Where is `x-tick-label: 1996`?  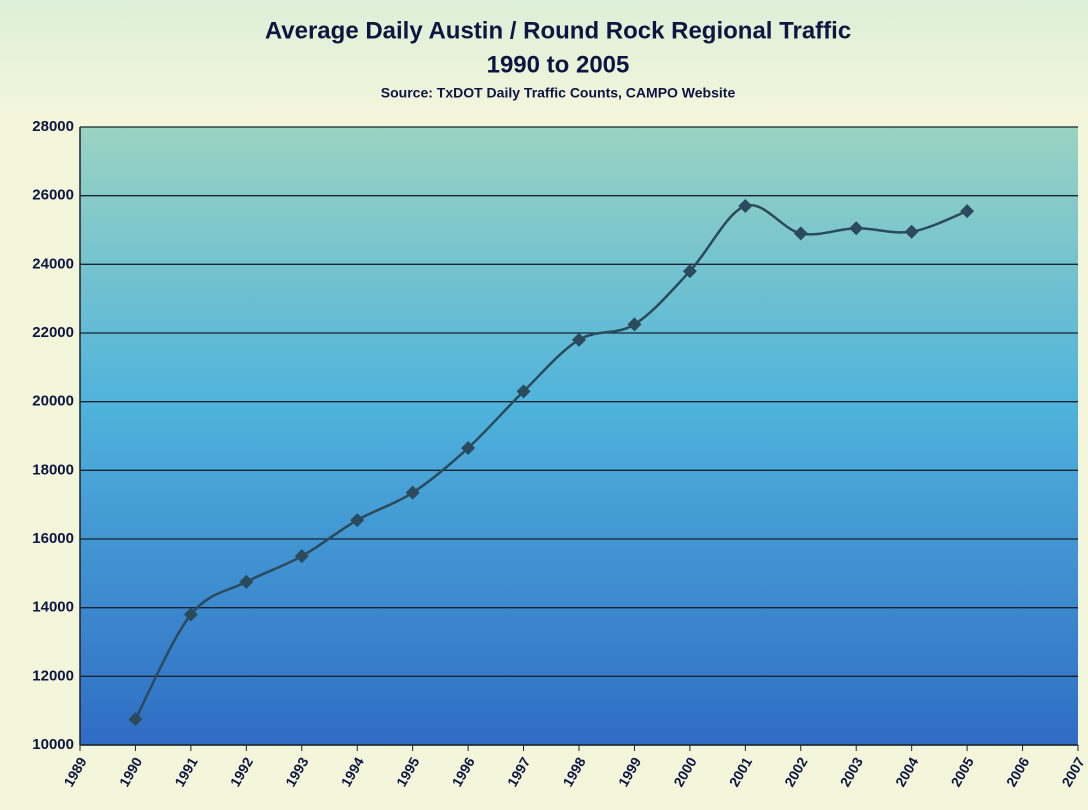
x-tick-label: 1996 is located at coordinates (463, 771).